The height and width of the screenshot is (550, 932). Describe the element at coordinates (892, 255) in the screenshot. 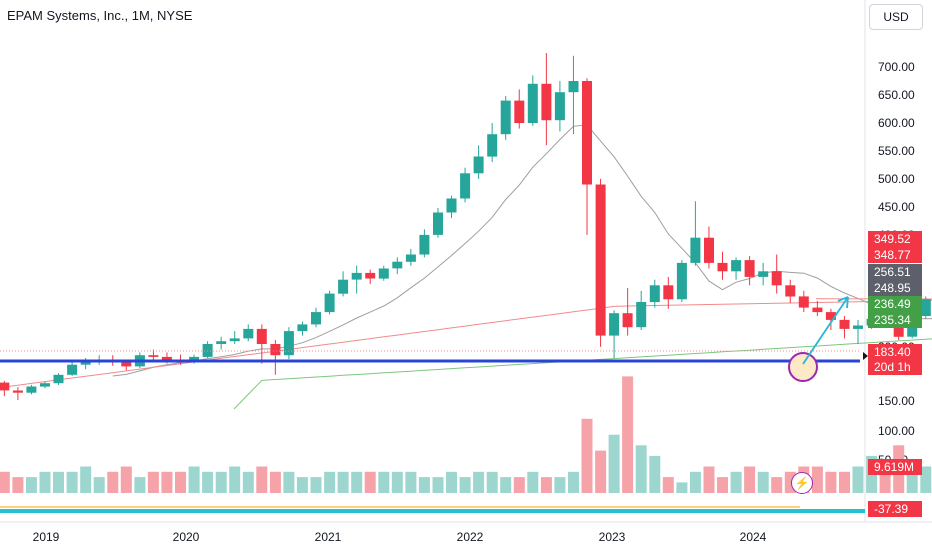

I see `price-label: 348.77` at that location.